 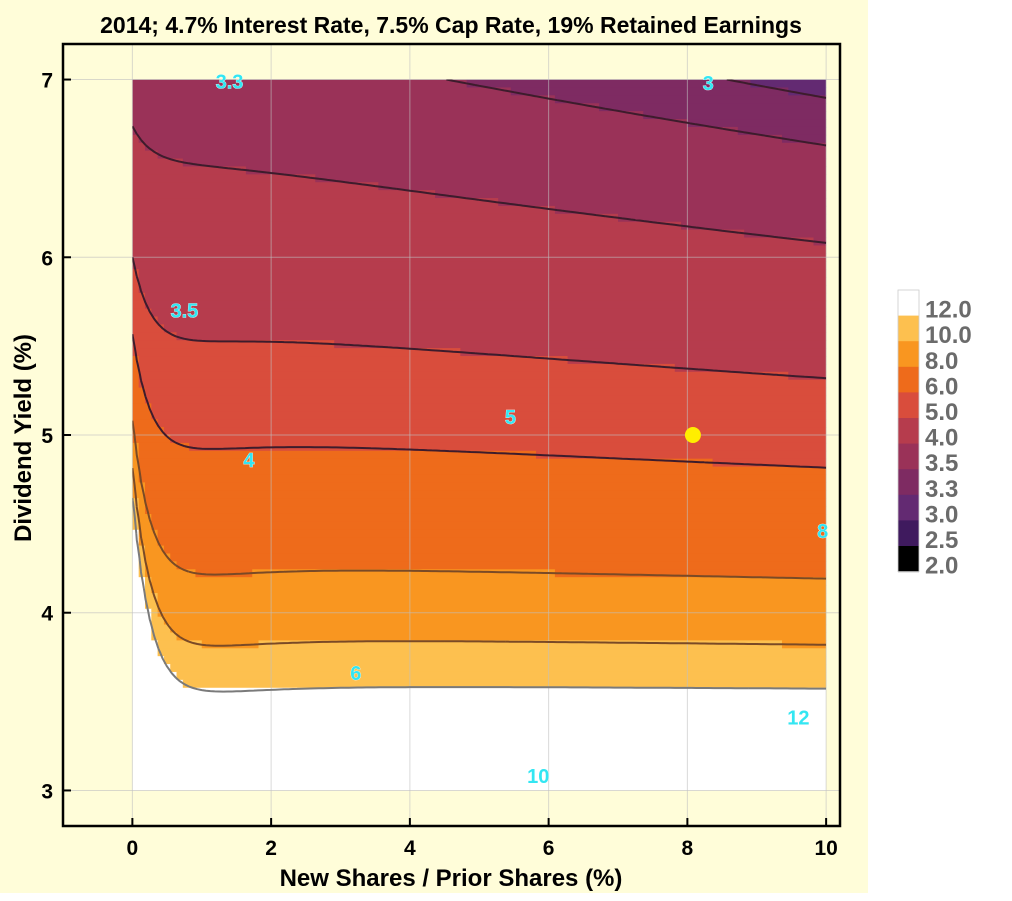 What do you see at coordinates (23, 438) in the screenshot?
I see `y-axis-label: Dividend Yield (%)` at bounding box center [23, 438].